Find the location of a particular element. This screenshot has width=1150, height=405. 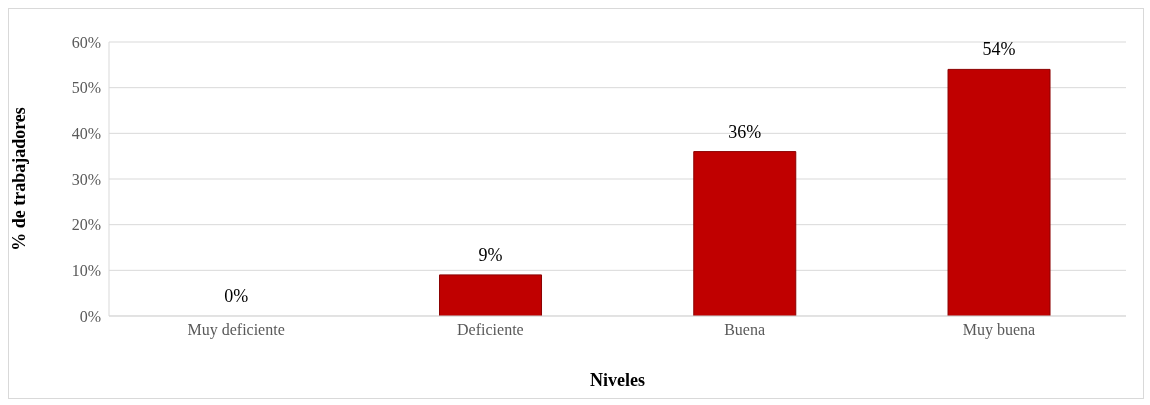

y-tick-label: 50% is located at coordinates (86, 88).